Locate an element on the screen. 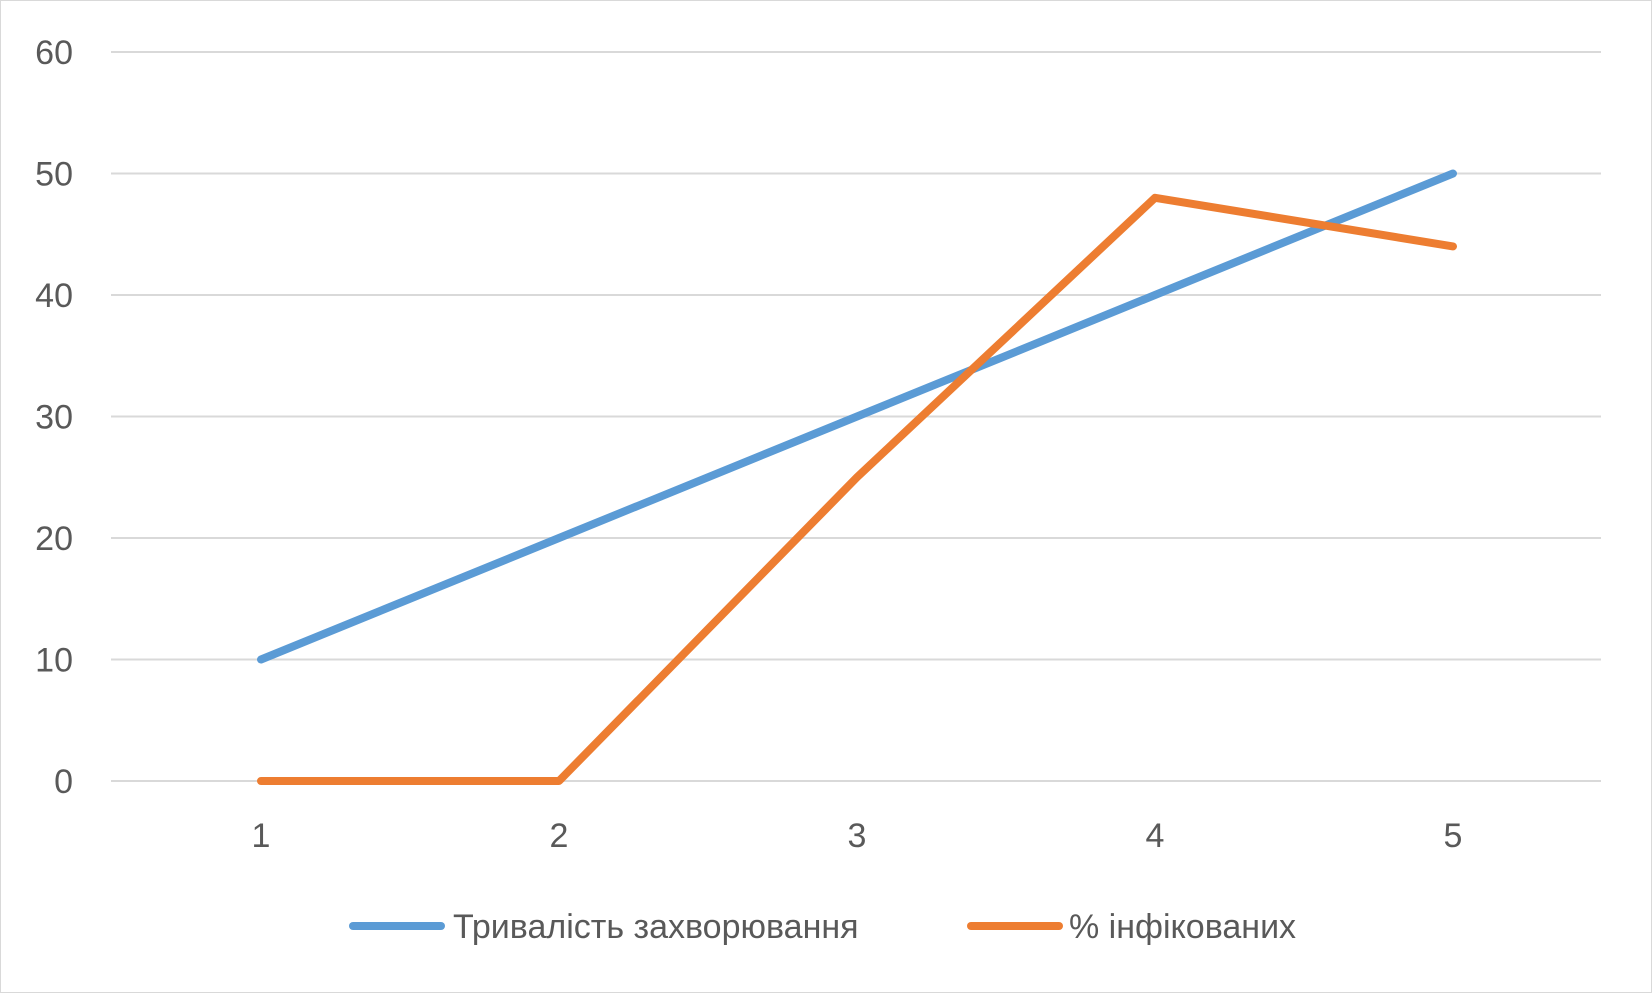  legend: Тривалість захворювання % інфікованих is located at coordinates (822, 927).